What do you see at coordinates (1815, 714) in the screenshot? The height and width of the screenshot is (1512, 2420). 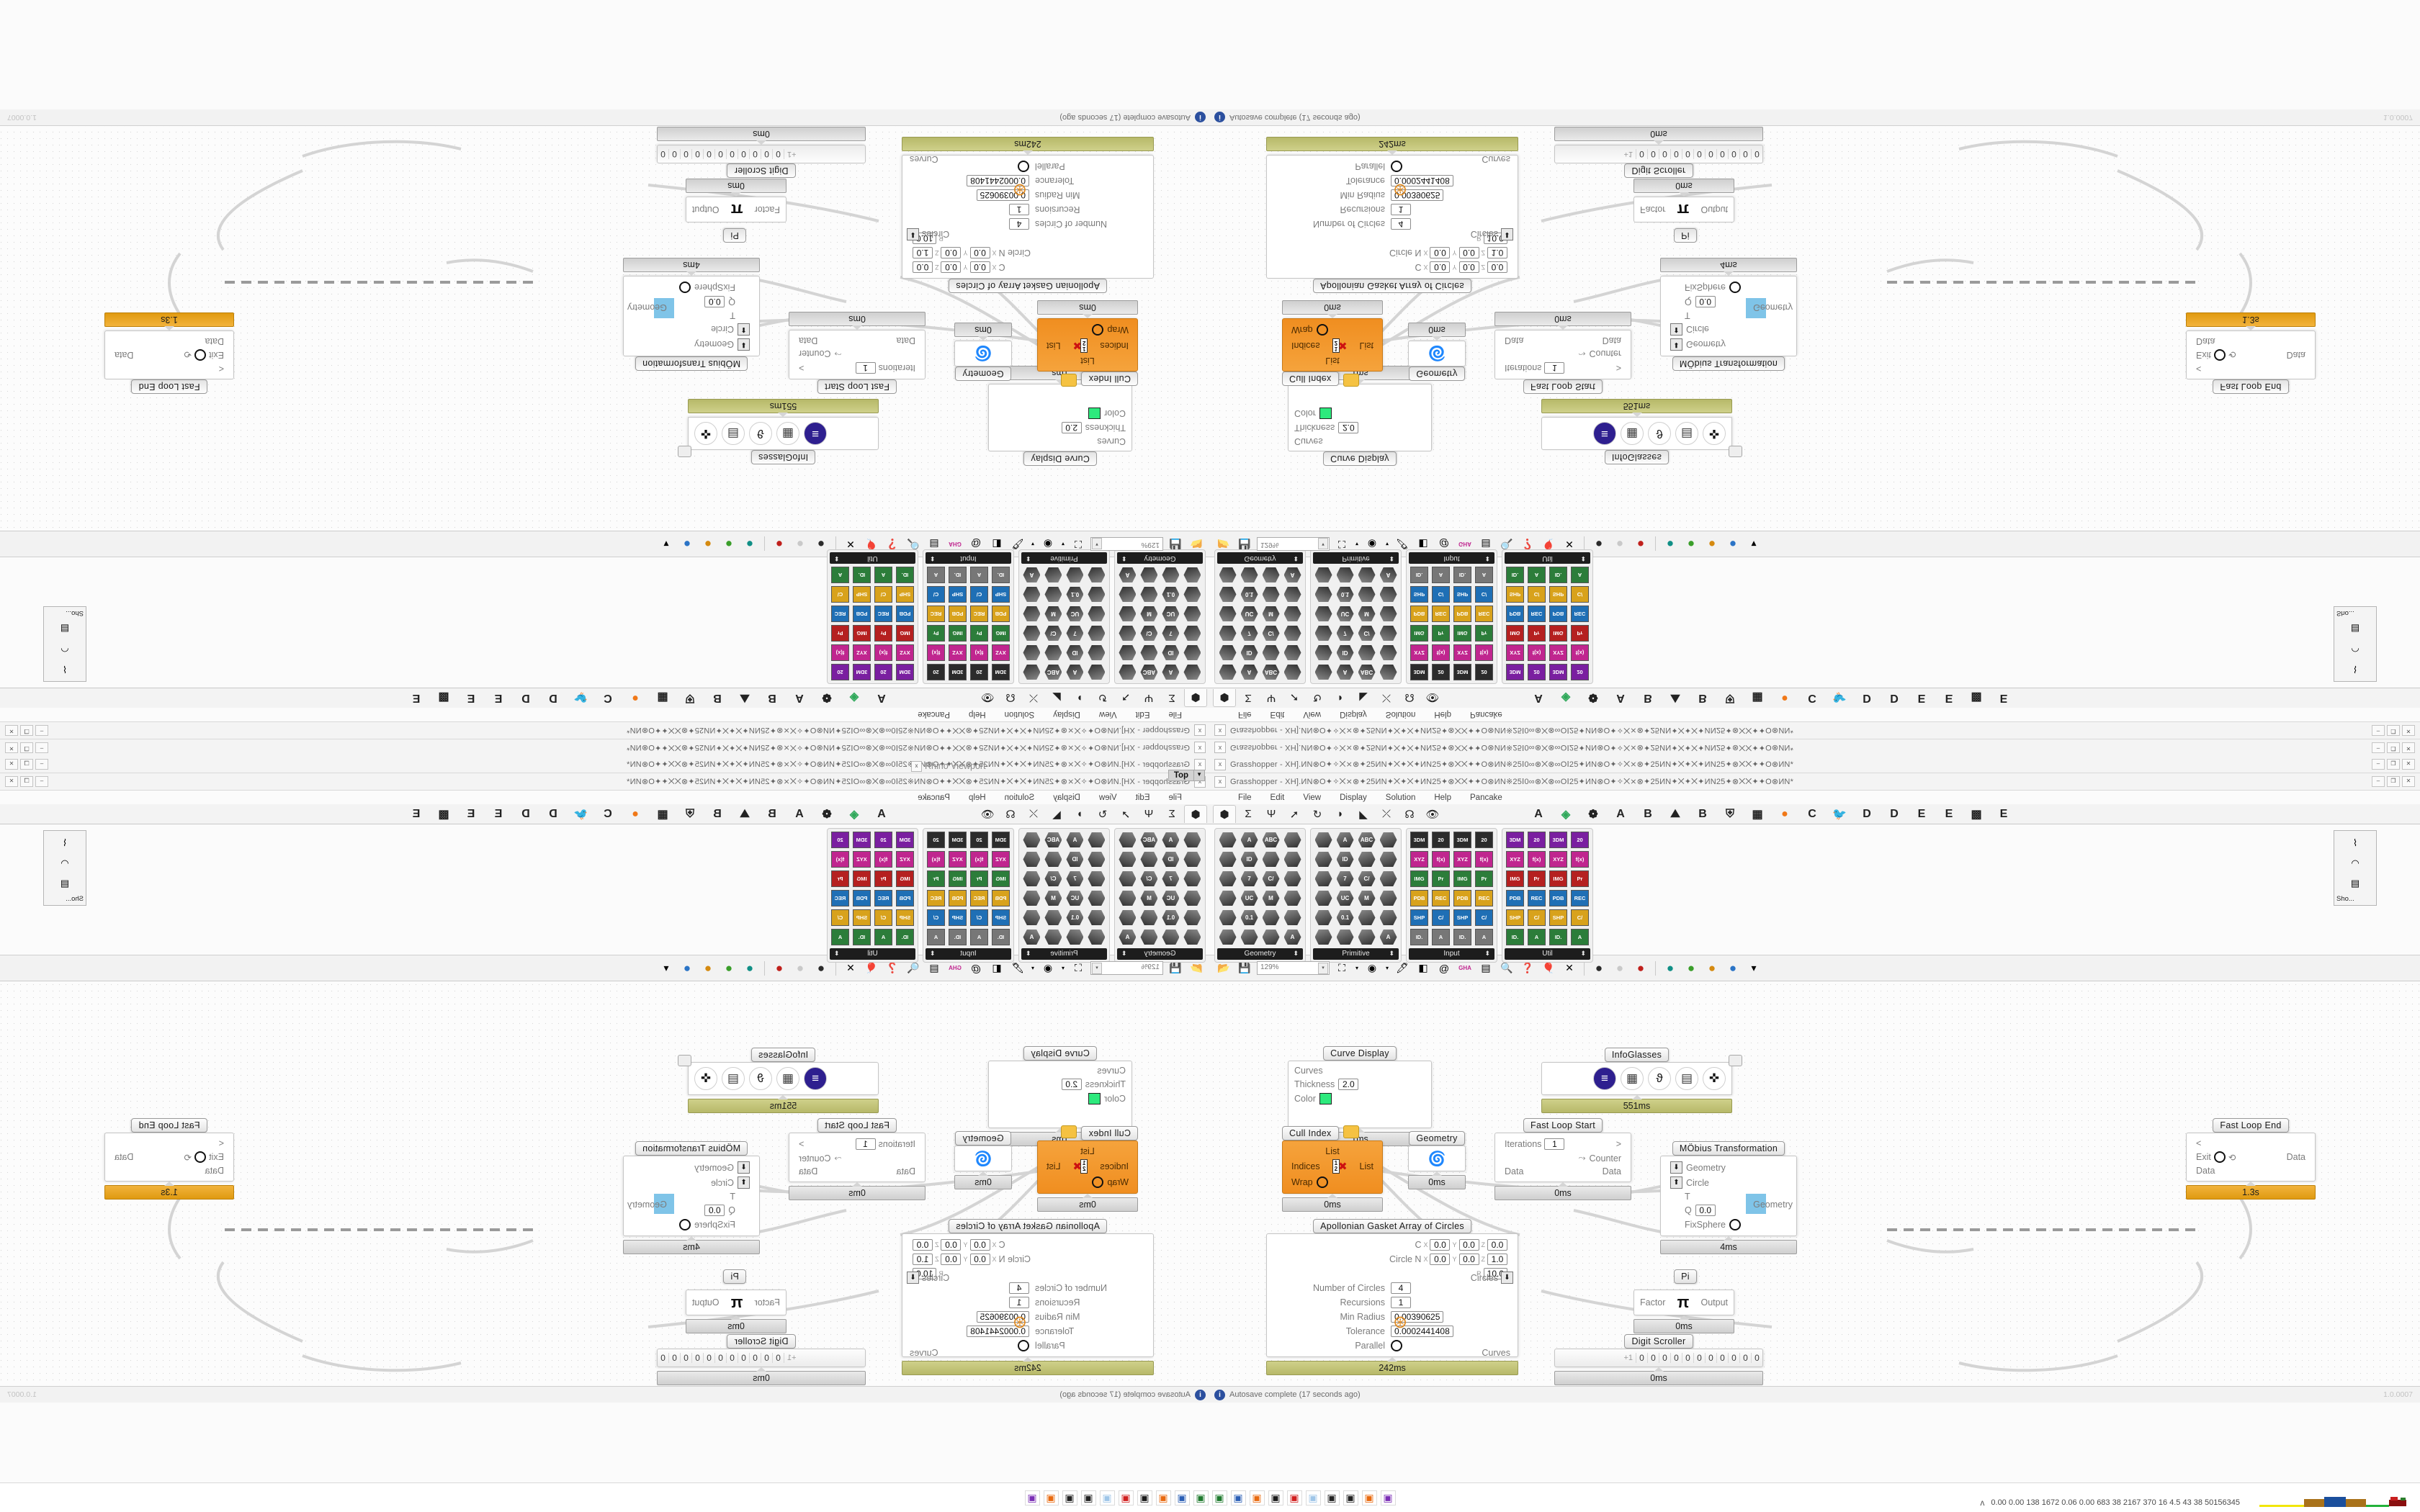 I see `menu-bar: File Edit View Display Solution Help Pancake` at bounding box center [1815, 714].